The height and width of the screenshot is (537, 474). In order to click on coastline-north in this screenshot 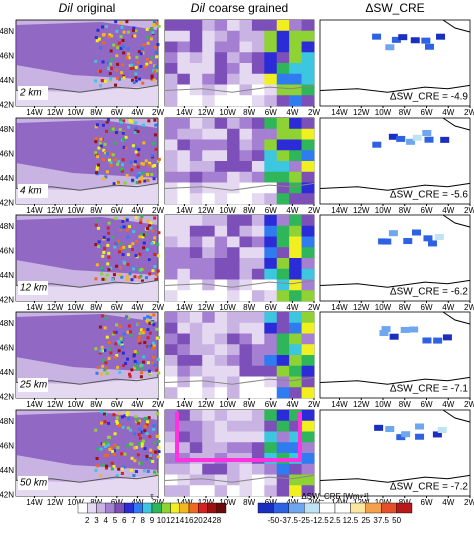, I will do `click(456, 124)`.